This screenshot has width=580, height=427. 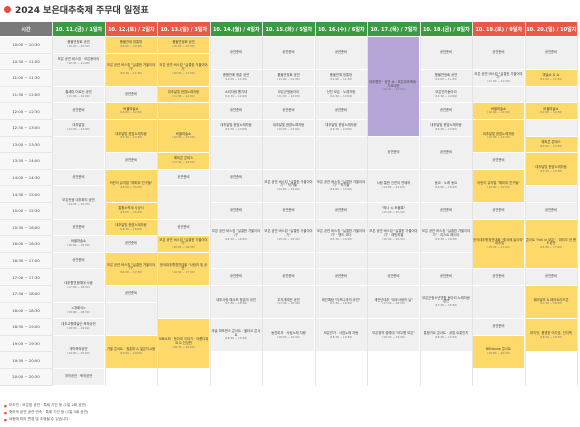 I want to click on time-slot: 17:00 ~ 17:30, so click(x=26, y=277).